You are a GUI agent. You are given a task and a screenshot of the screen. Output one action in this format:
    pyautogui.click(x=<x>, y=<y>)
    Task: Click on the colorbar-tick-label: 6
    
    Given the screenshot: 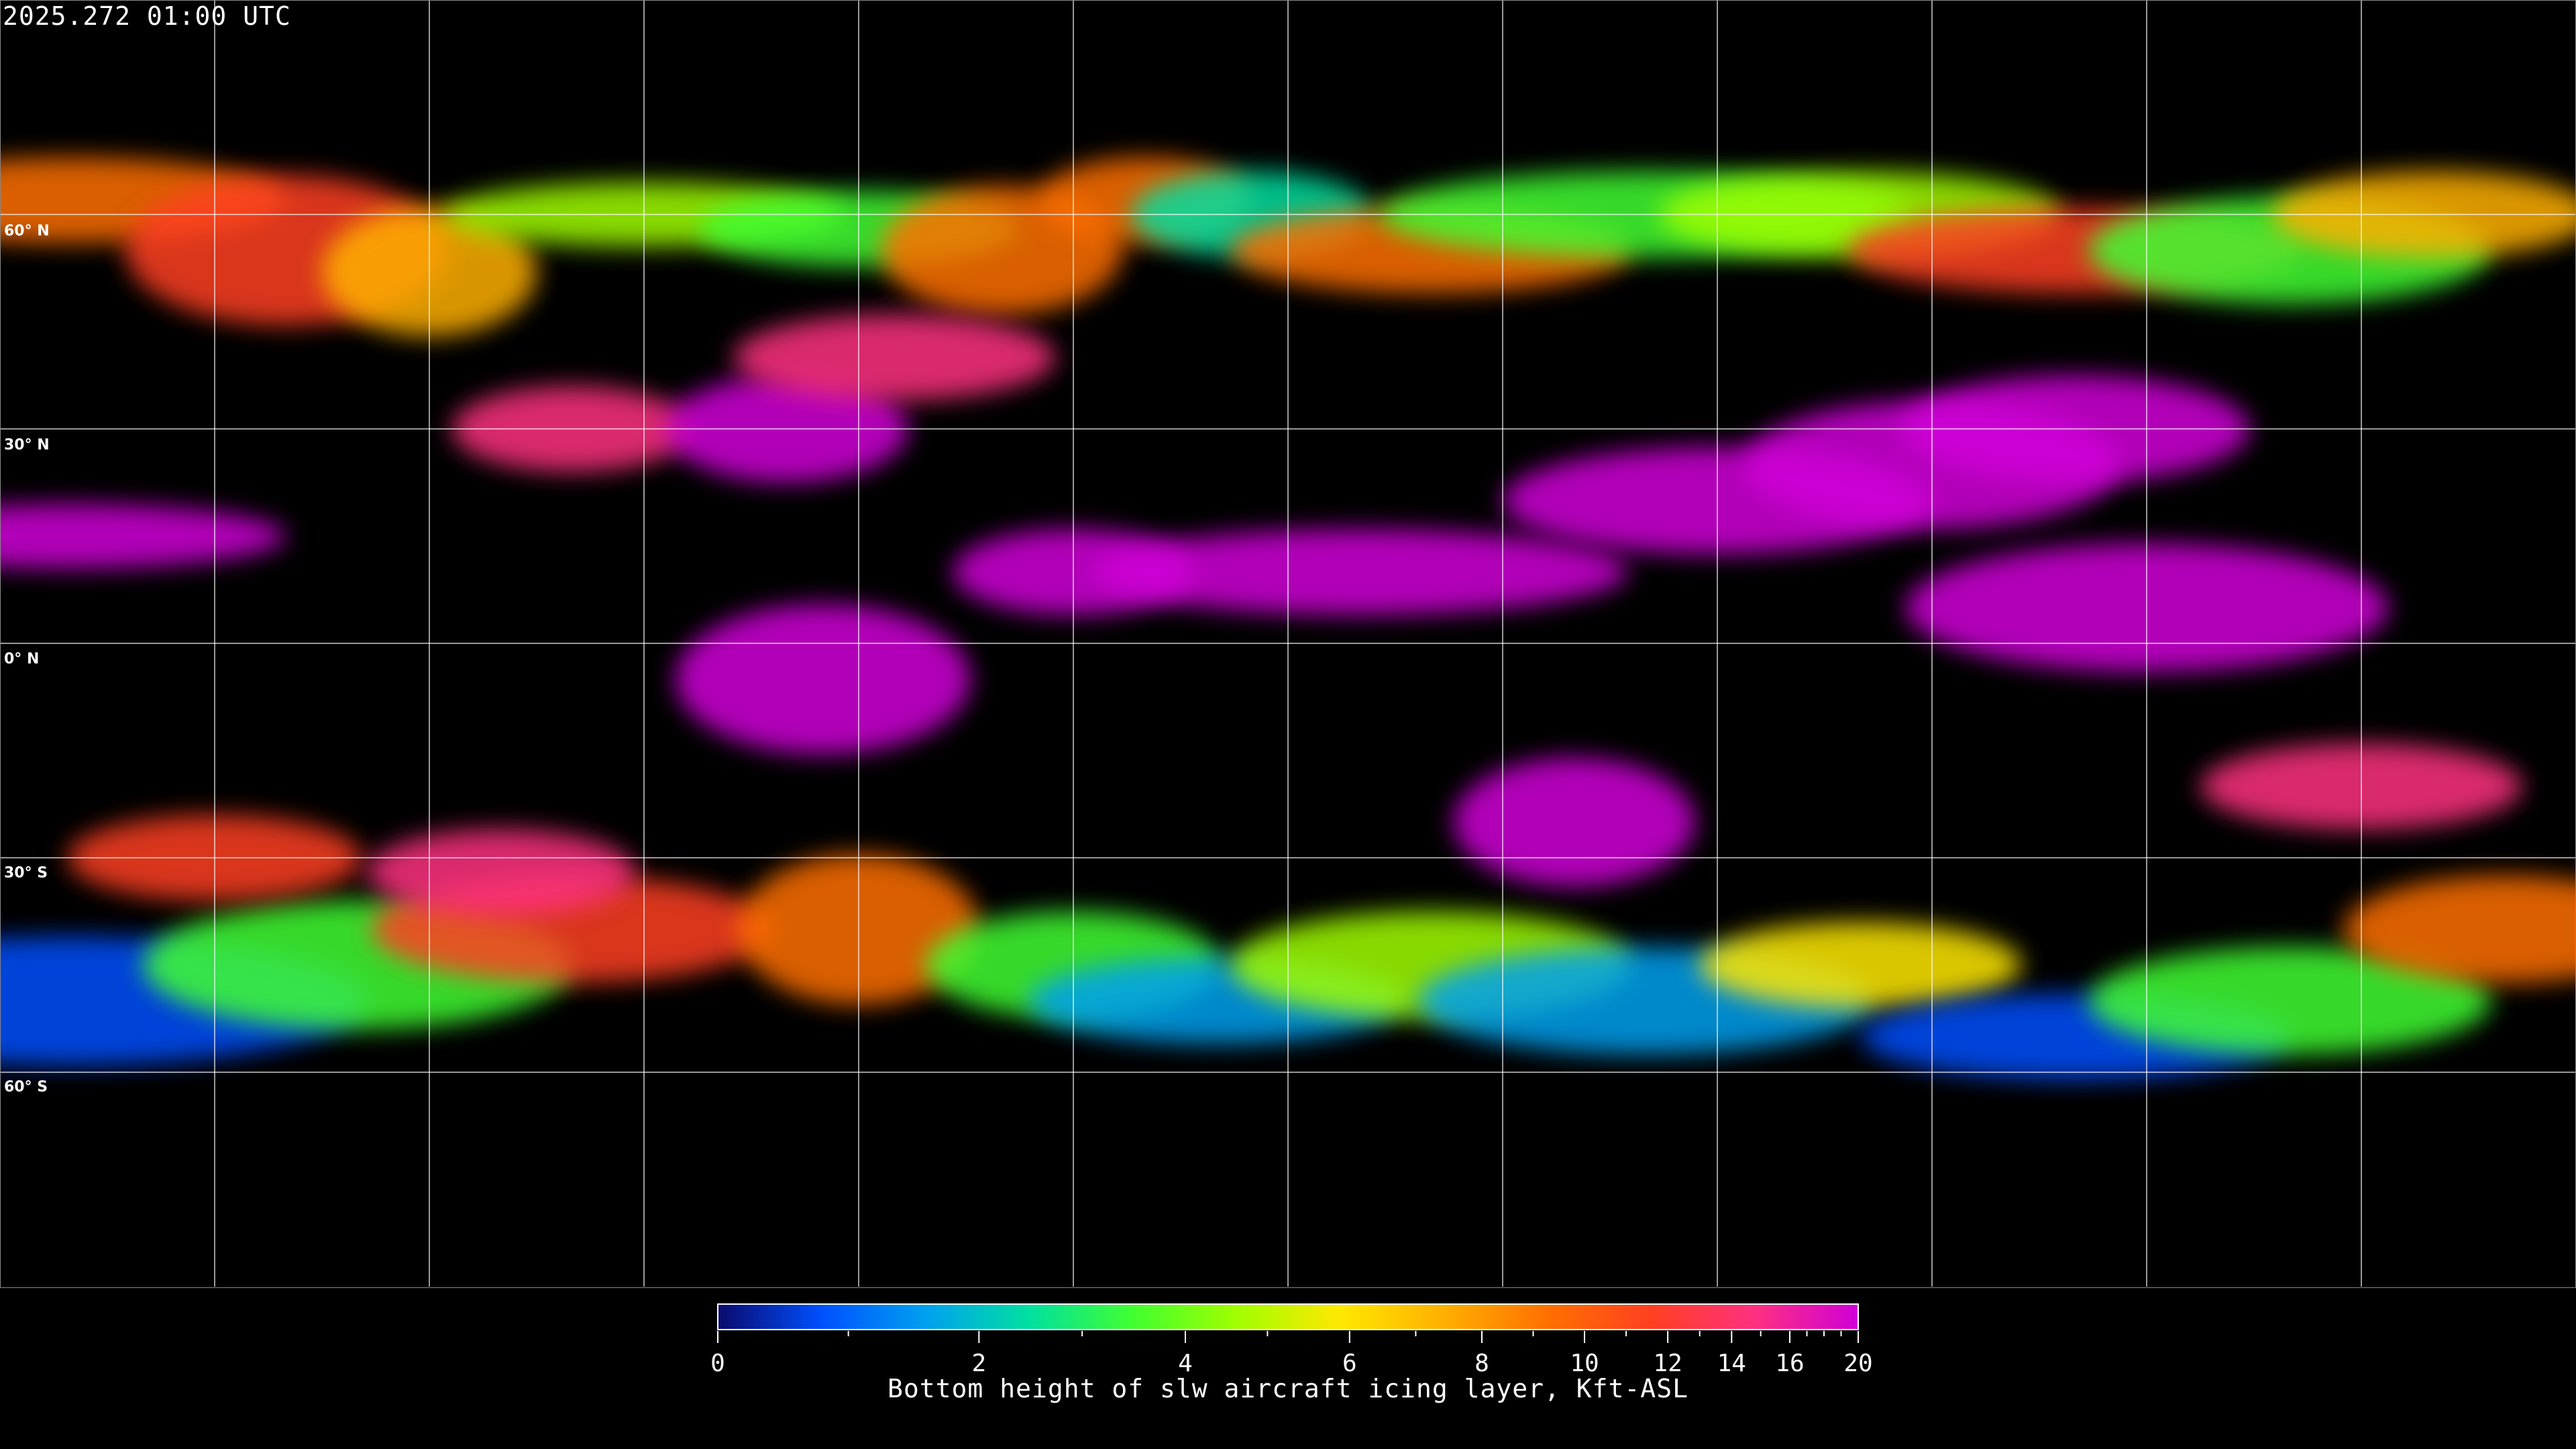 What is the action you would take?
    pyautogui.click(x=1349, y=1363)
    